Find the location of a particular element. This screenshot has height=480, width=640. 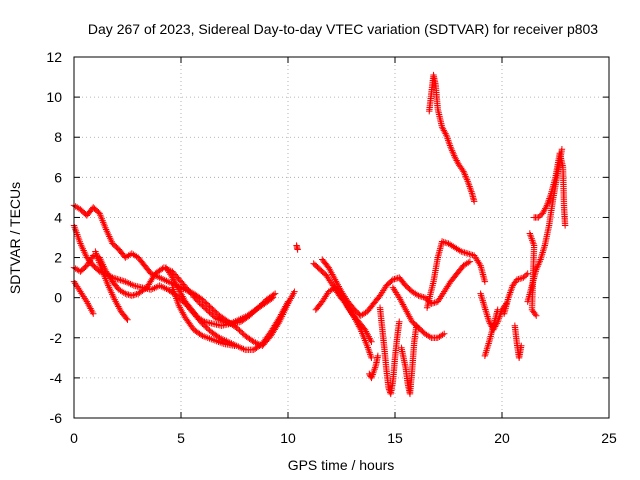

y-tick-label: 10 is located at coordinates (54, 97).